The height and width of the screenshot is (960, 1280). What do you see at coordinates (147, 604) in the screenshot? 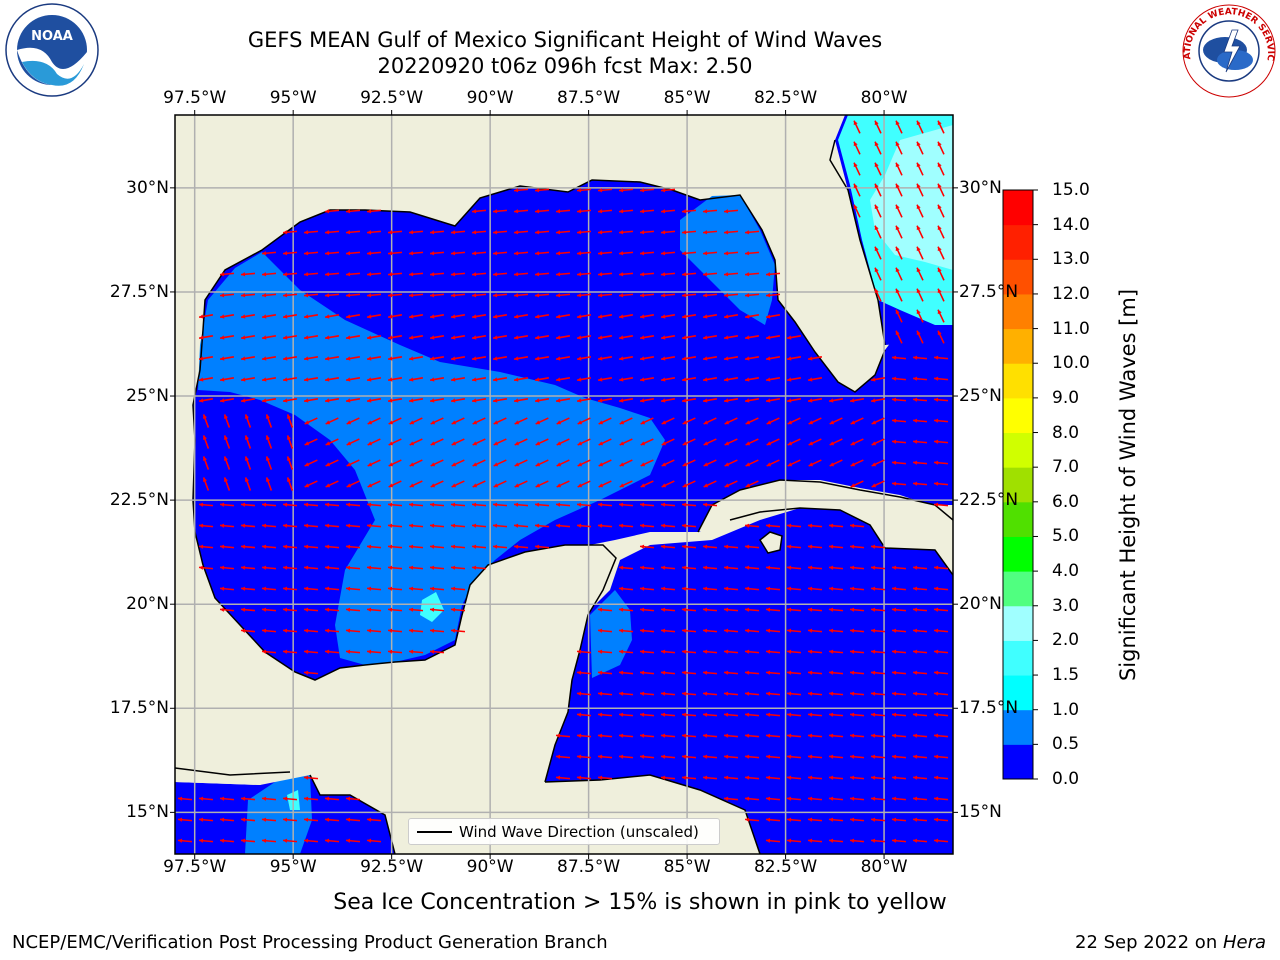
I see `lat-tick-label: 20°N` at bounding box center [147, 604].